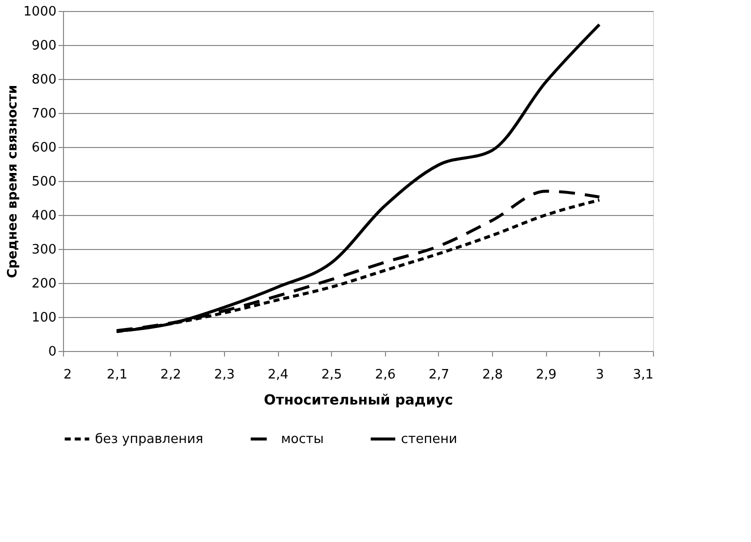 Image resolution: width=751 pixels, height=542 pixels. Describe the element at coordinates (68, 375) in the screenshot. I see `x-tick-label: 2` at that location.